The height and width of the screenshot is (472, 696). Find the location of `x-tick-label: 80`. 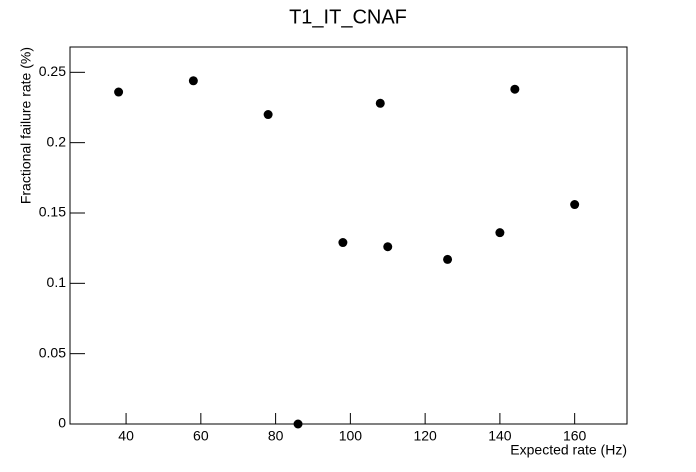

x-tick-label: 80 is located at coordinates (276, 436).